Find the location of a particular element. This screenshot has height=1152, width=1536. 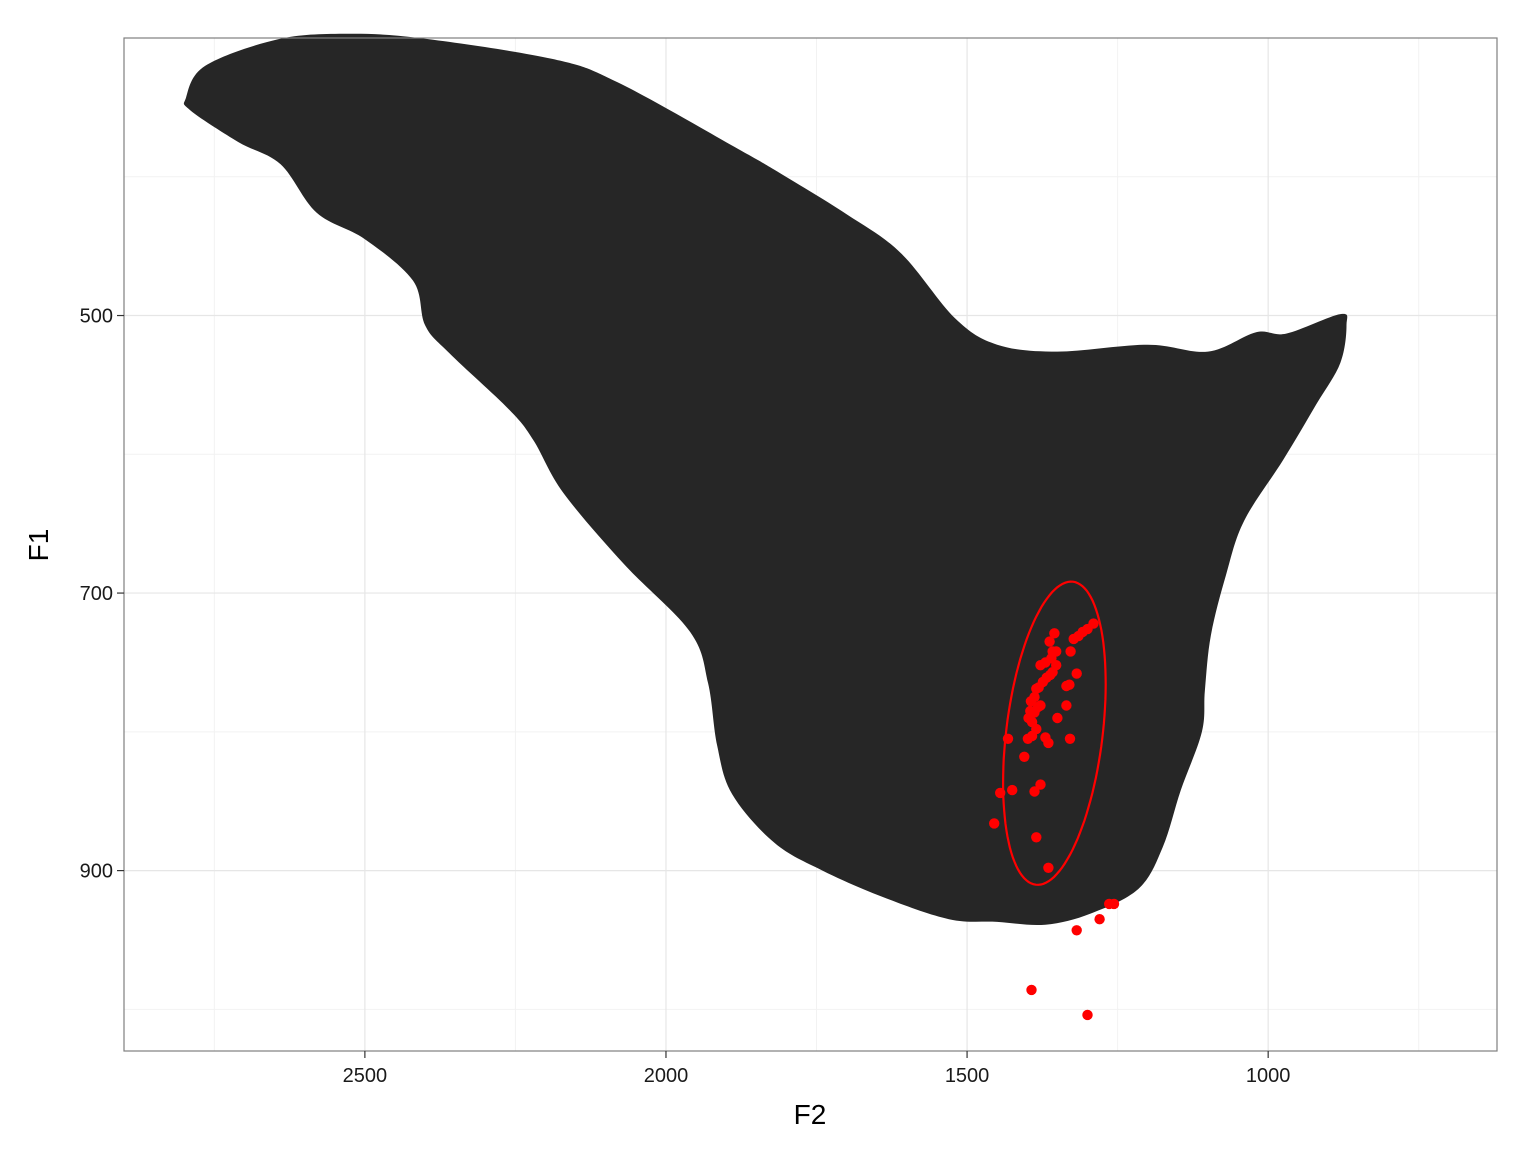

y-axis-ticks: 500 700 900 is located at coordinates (102, 594).